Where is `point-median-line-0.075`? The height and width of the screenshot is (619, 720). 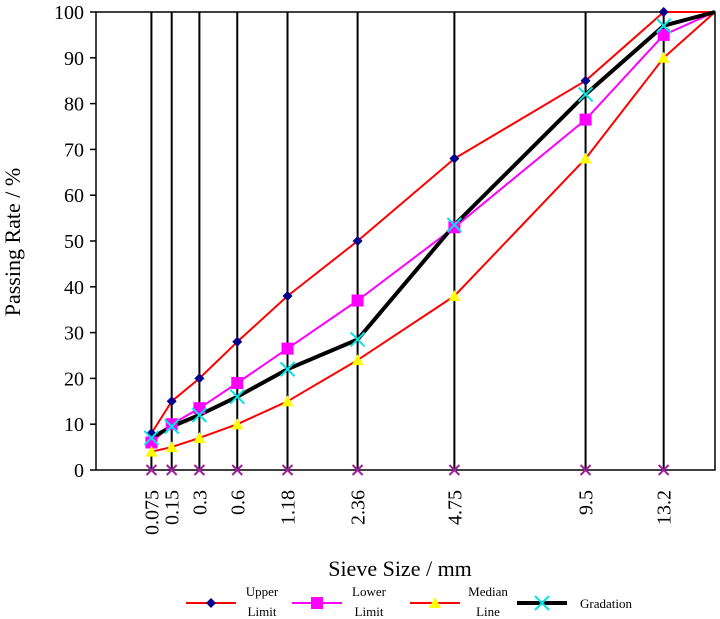 point-median-line-0.075 is located at coordinates (151, 451).